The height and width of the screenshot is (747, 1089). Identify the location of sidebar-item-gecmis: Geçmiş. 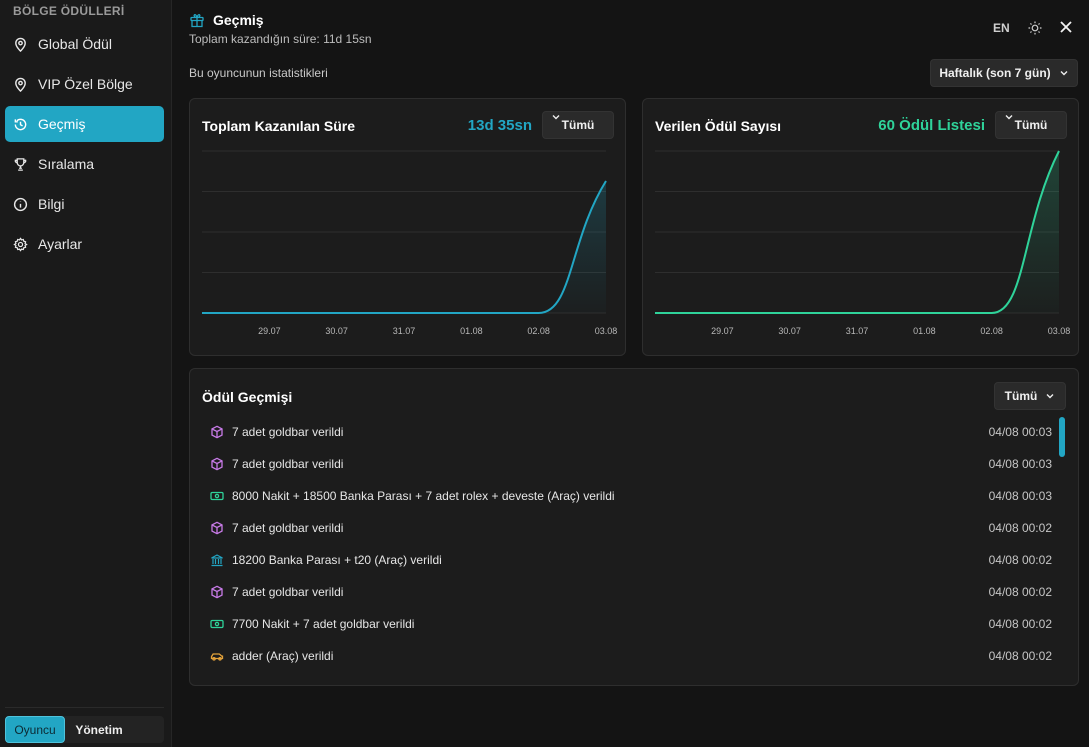
(84, 124).